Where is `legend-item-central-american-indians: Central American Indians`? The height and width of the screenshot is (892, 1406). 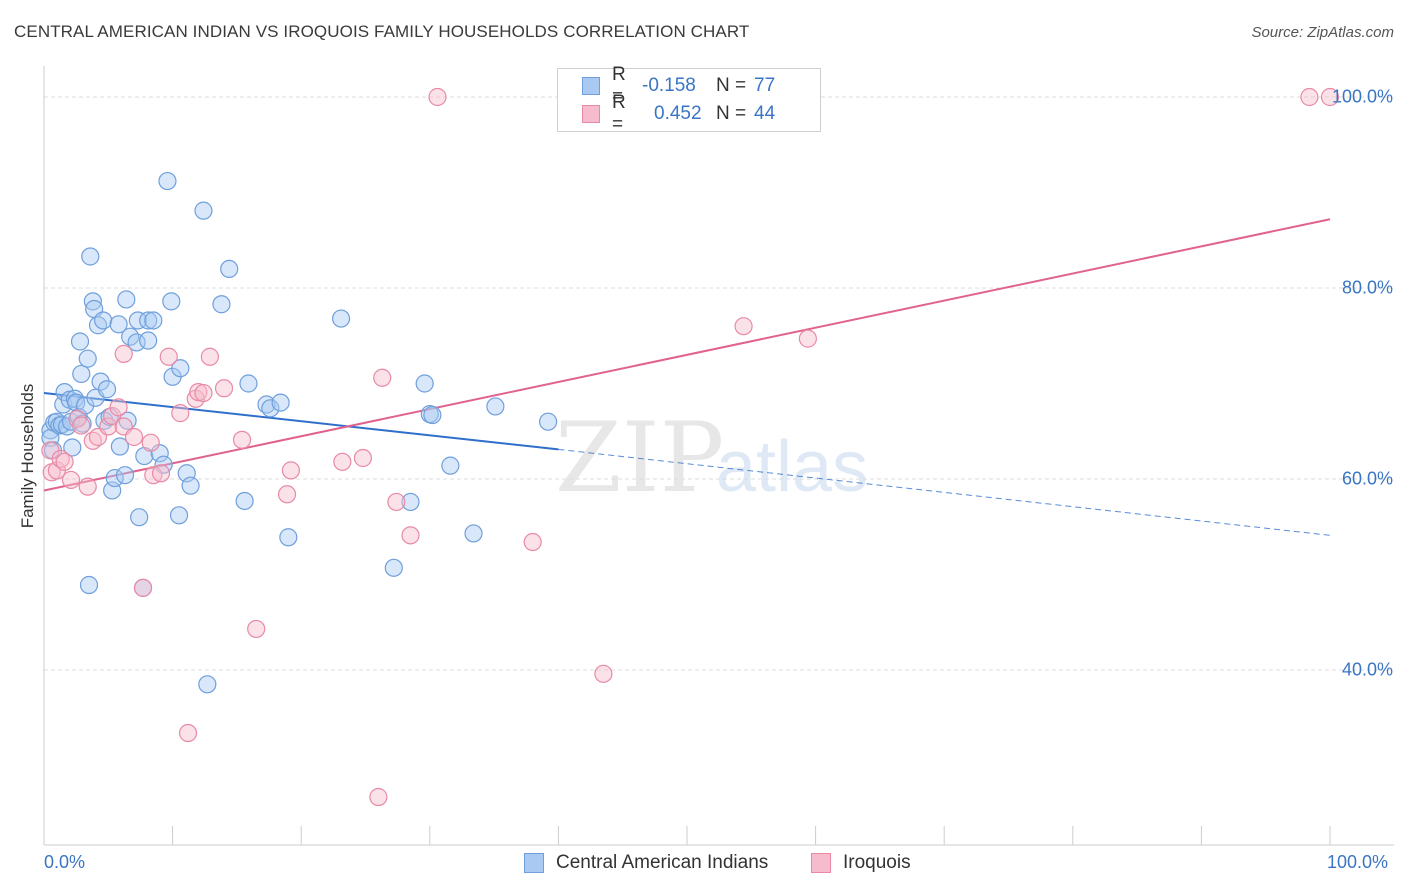 legend-item-central-american-indians: Central American Indians is located at coordinates (646, 863).